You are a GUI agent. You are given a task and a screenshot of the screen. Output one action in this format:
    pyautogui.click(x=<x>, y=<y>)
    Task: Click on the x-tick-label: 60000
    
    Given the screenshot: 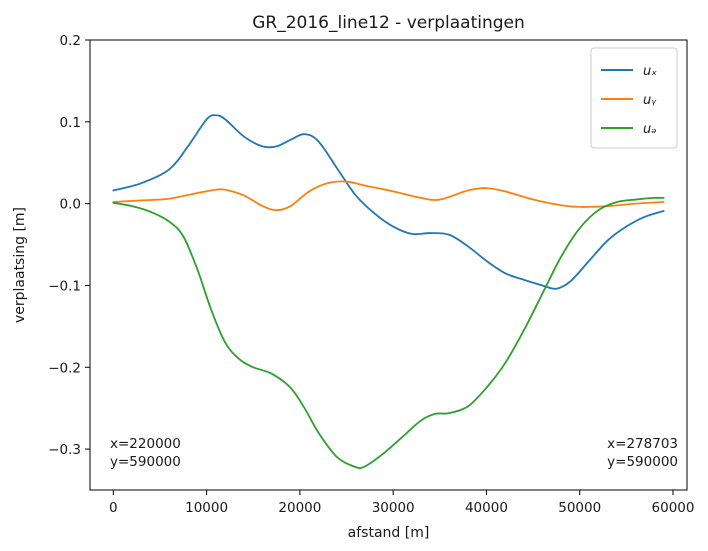 What is the action you would take?
    pyautogui.click(x=673, y=508)
    